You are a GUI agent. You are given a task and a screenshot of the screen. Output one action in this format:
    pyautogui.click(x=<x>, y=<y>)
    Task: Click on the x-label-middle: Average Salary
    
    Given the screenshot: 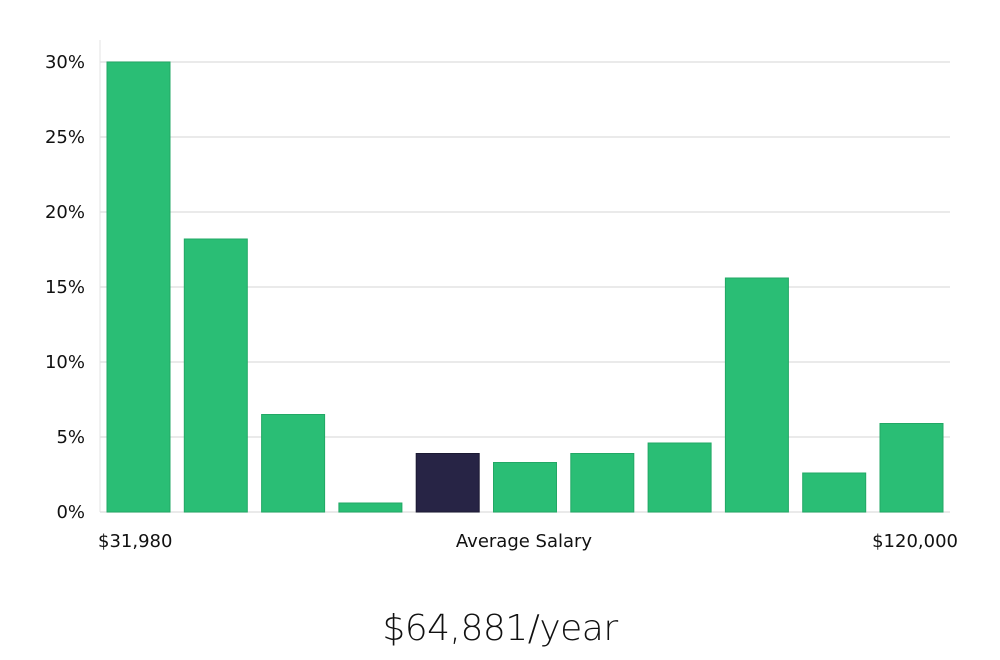 What is the action you would take?
    pyautogui.click(x=524, y=541)
    